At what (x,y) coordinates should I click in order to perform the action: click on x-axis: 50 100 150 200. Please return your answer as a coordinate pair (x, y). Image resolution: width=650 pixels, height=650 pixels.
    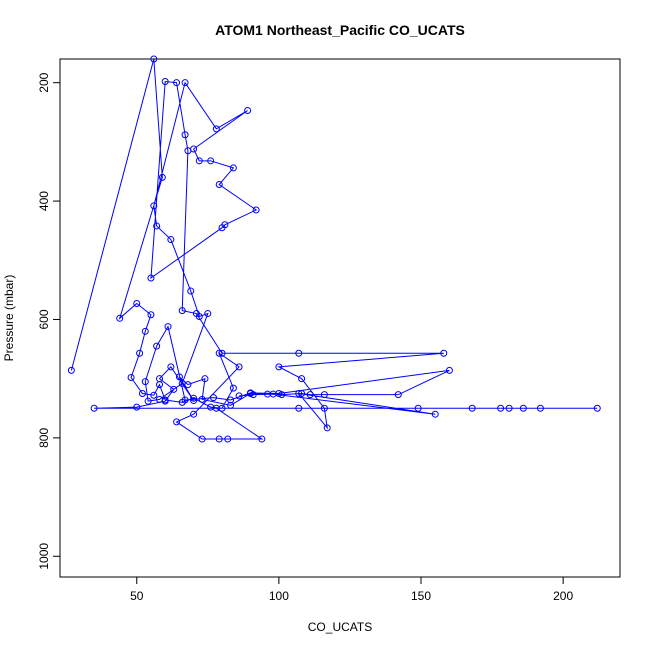
    Looking at the image, I should click on (351, 590).